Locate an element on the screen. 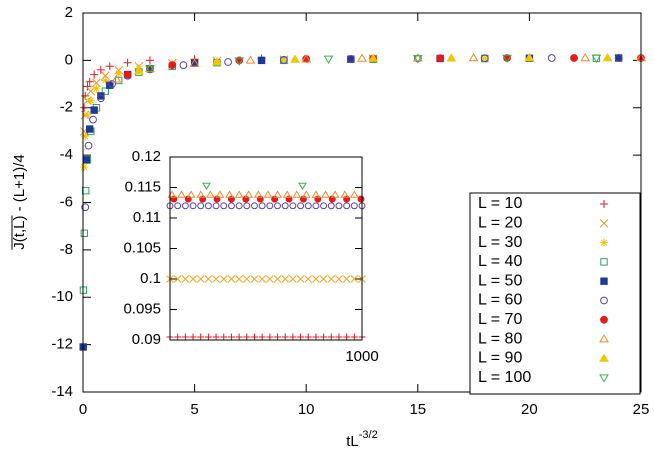  x-tick-label: 5 is located at coordinates (194, 409).